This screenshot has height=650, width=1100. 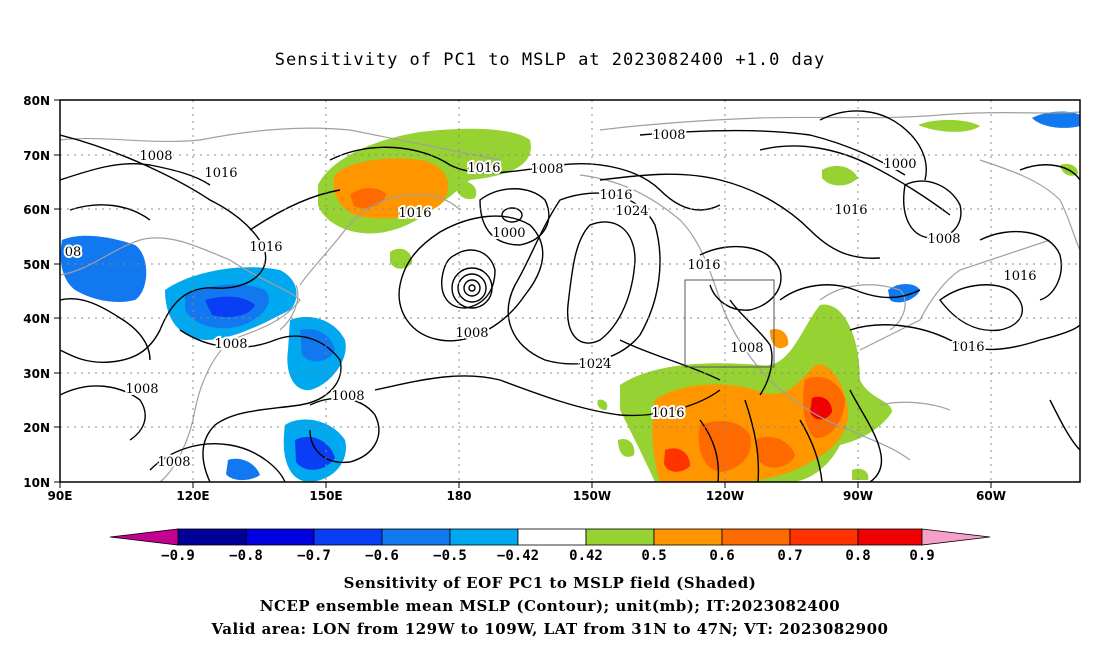 I want to click on lon-label: 90E, so click(x=60, y=496).